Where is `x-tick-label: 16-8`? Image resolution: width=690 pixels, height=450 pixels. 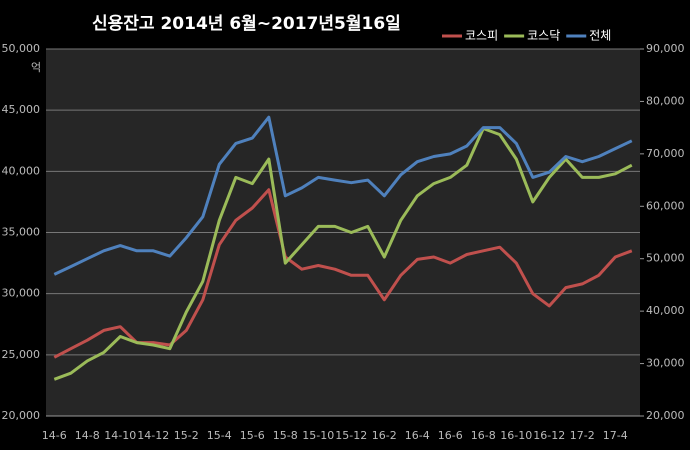 x-tick-label: 16-8 is located at coordinates (483, 435).